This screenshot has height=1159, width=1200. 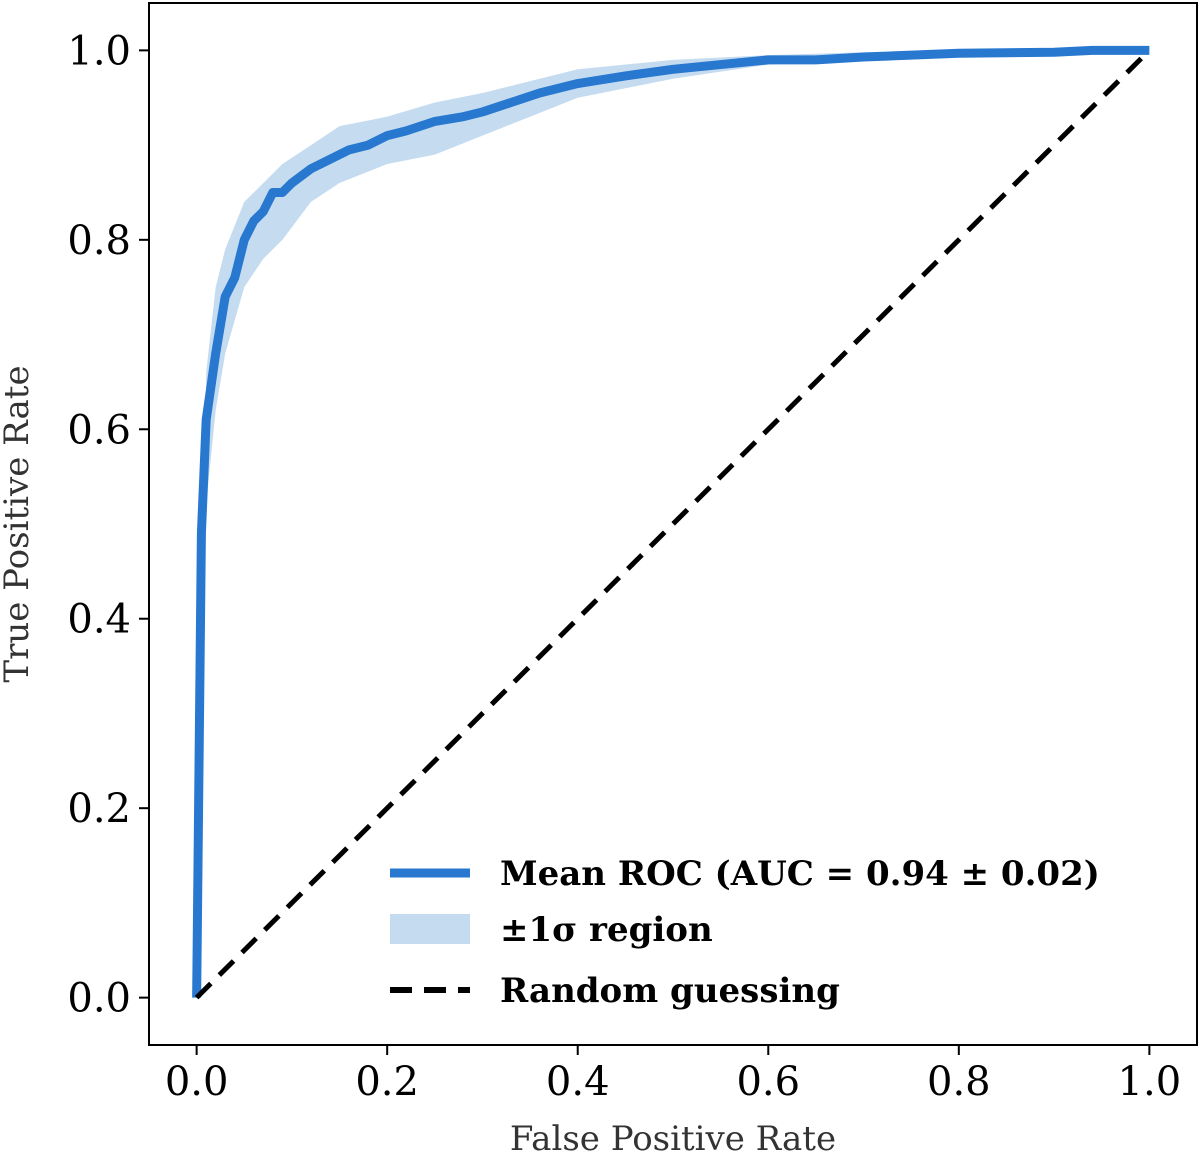 What do you see at coordinates (99, 51) in the screenshot?
I see `y-tick-label: 1.0` at bounding box center [99, 51].